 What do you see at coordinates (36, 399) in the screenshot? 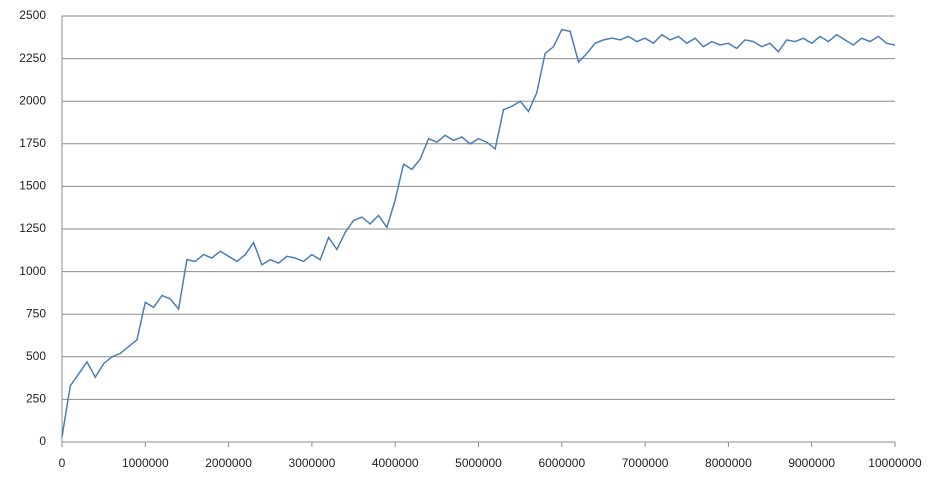
I see `y-tick-label: 250` at bounding box center [36, 399].